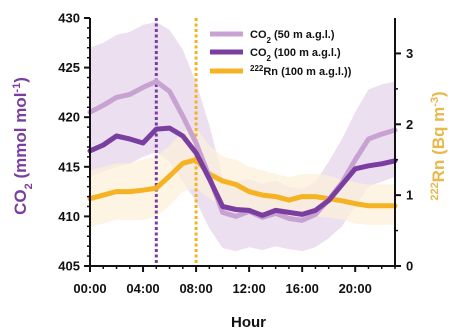 The width and height of the screenshot is (455, 336). I want to click on left-axis-title: CO2 (mmol mol-1), so click(23, 146).